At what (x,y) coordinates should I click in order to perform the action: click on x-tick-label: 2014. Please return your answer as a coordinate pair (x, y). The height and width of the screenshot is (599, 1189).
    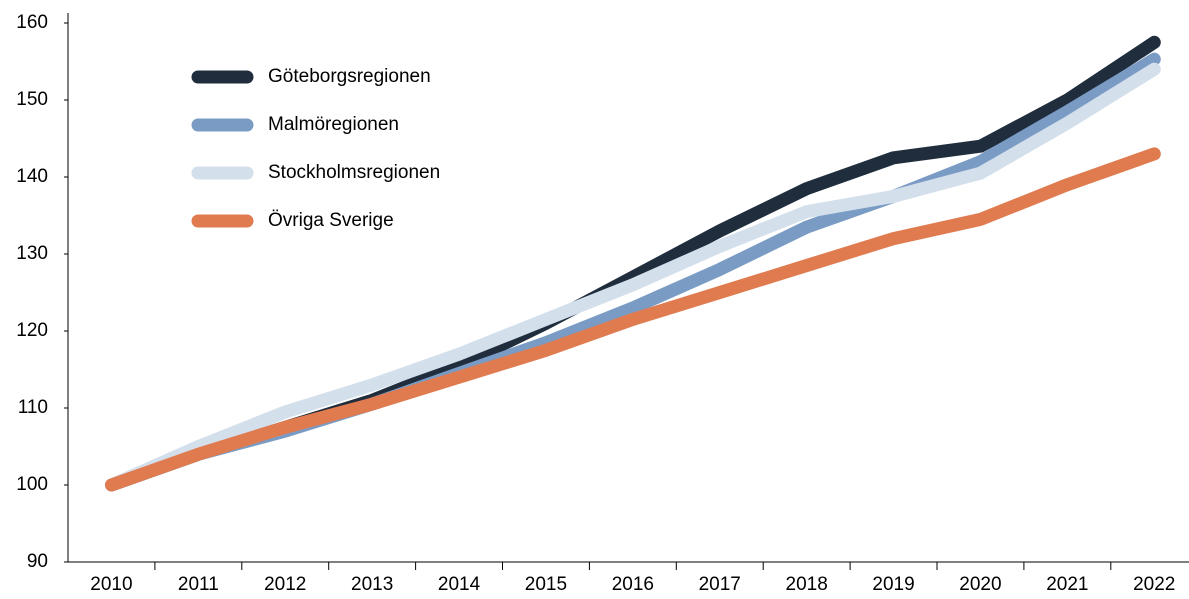
    Looking at the image, I should click on (459, 584).